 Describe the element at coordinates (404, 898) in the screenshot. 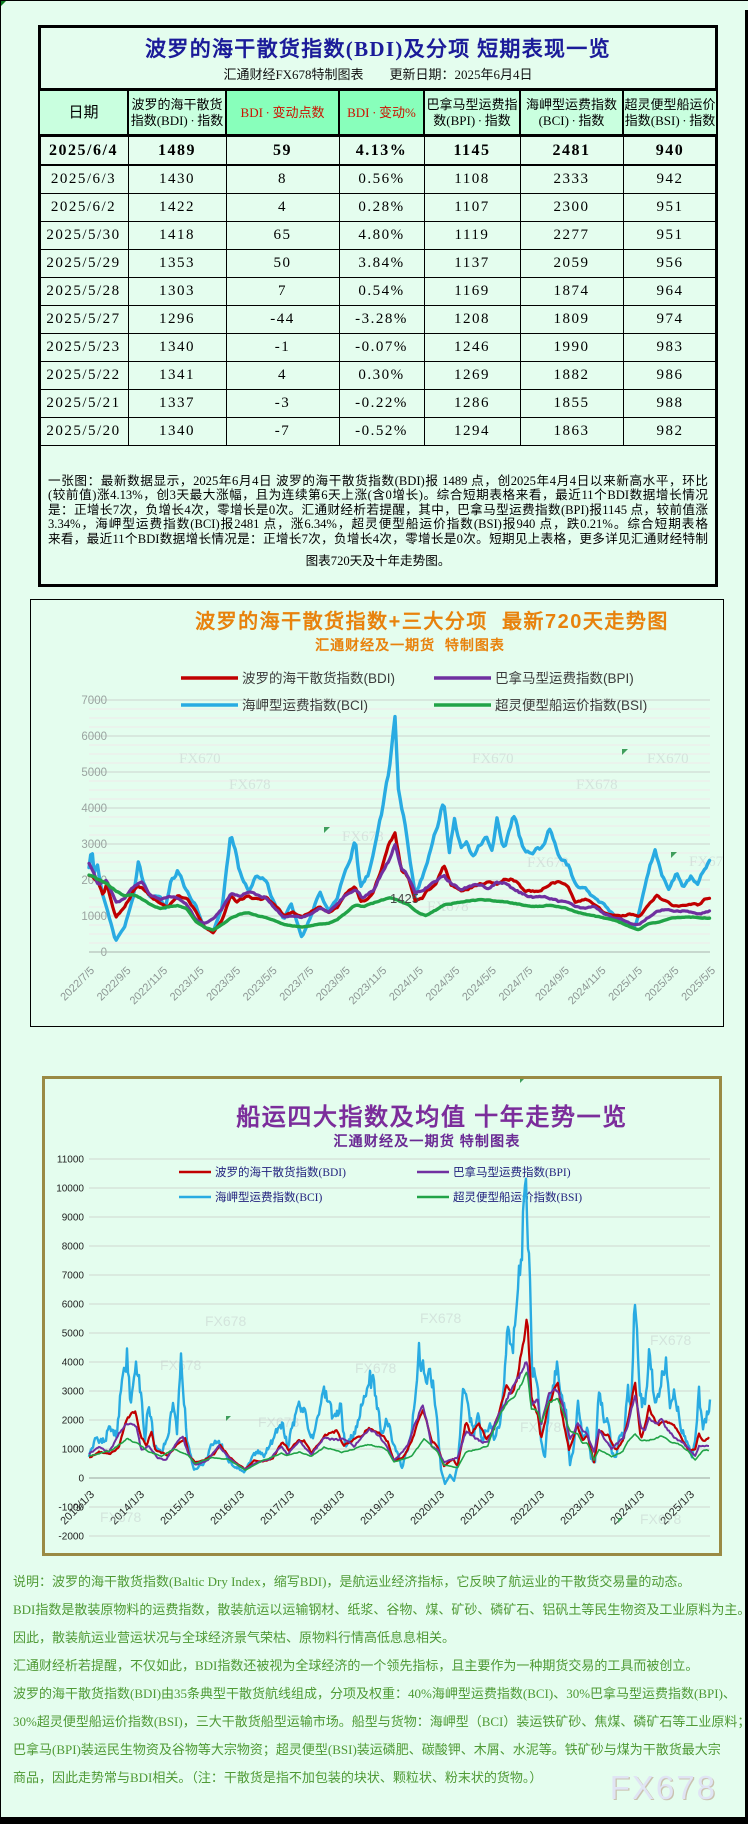

I see `svg-text: 1425` at that location.